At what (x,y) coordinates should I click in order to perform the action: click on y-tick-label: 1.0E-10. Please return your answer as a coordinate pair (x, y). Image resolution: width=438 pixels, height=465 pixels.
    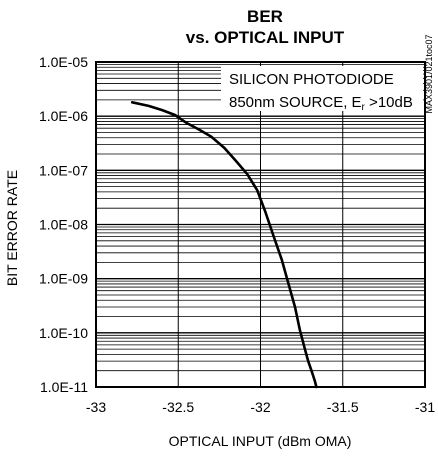
    Looking at the image, I should click on (63, 333).